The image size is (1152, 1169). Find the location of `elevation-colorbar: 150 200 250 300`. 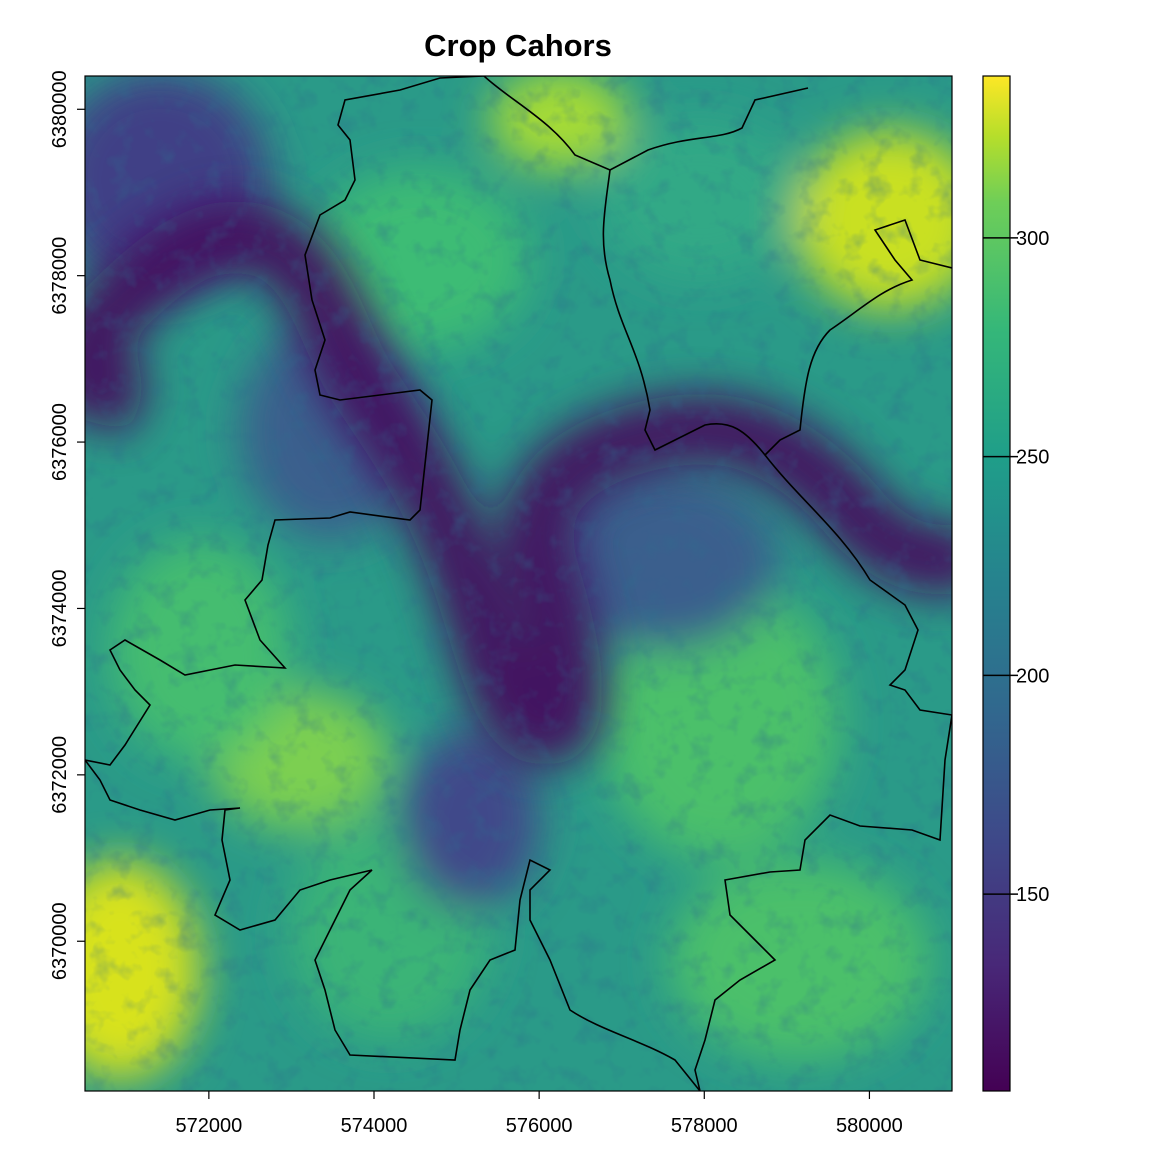

elevation-colorbar: 150 200 250 300 is located at coordinates (1015, 583).